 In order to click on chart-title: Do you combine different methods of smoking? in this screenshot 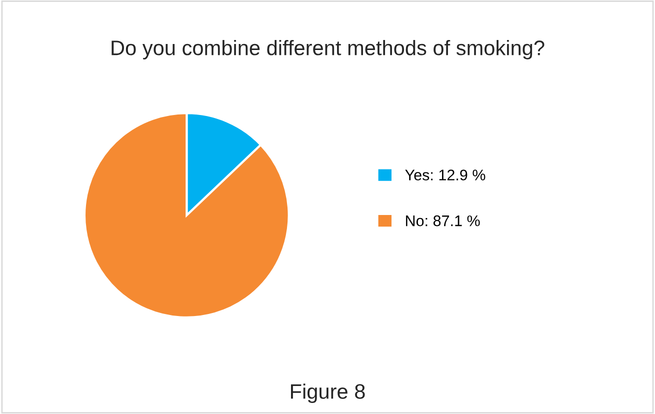, I will do `click(328, 50)`.